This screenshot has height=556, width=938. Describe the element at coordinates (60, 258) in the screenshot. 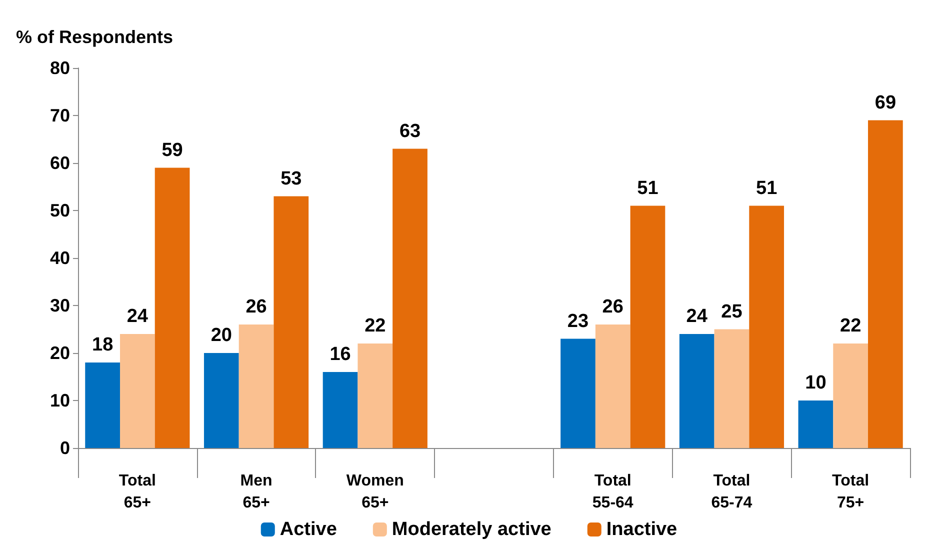

I see `y-tick-label: 40` at that location.